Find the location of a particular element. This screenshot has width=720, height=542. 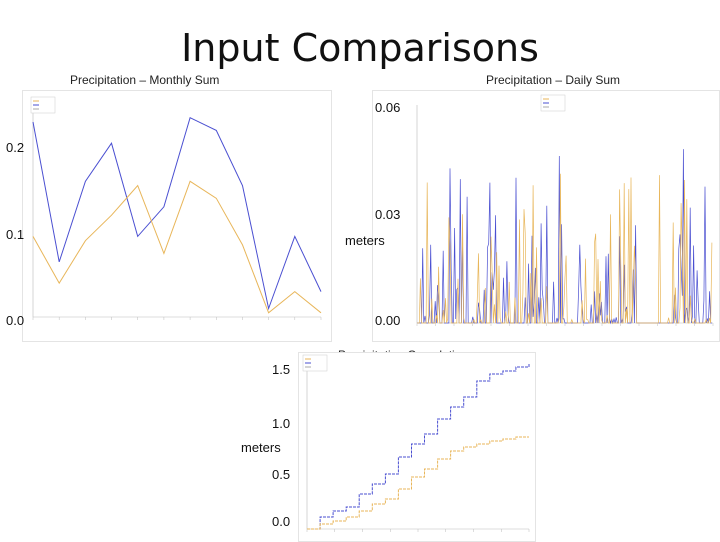

cumulative-ytick-label: 0.0 is located at coordinates (281, 521).